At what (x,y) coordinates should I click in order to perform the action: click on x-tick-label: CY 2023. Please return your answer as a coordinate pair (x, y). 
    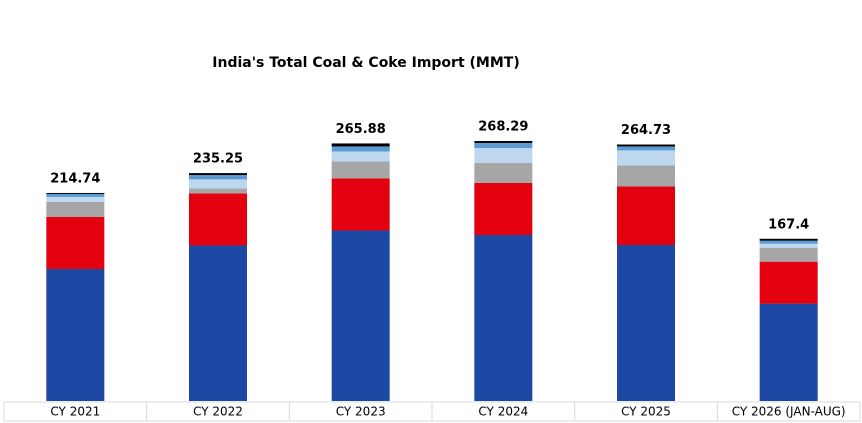
    Looking at the image, I should click on (361, 412).